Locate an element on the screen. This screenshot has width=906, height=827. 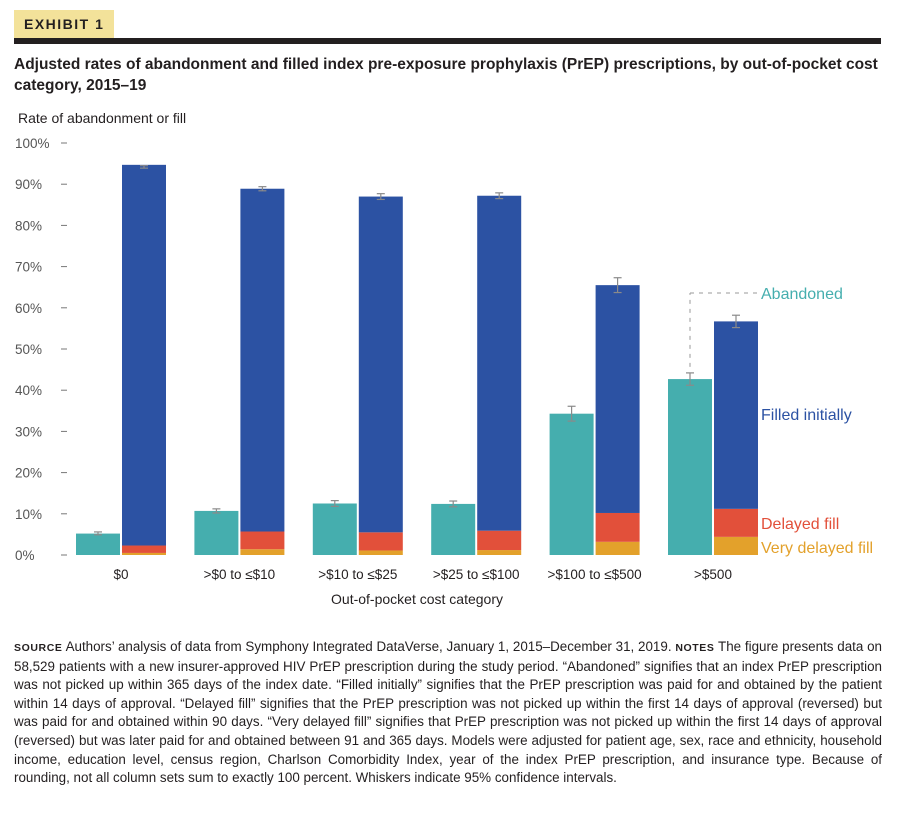
legend-abandoned: Abandoned is located at coordinates (802, 294).